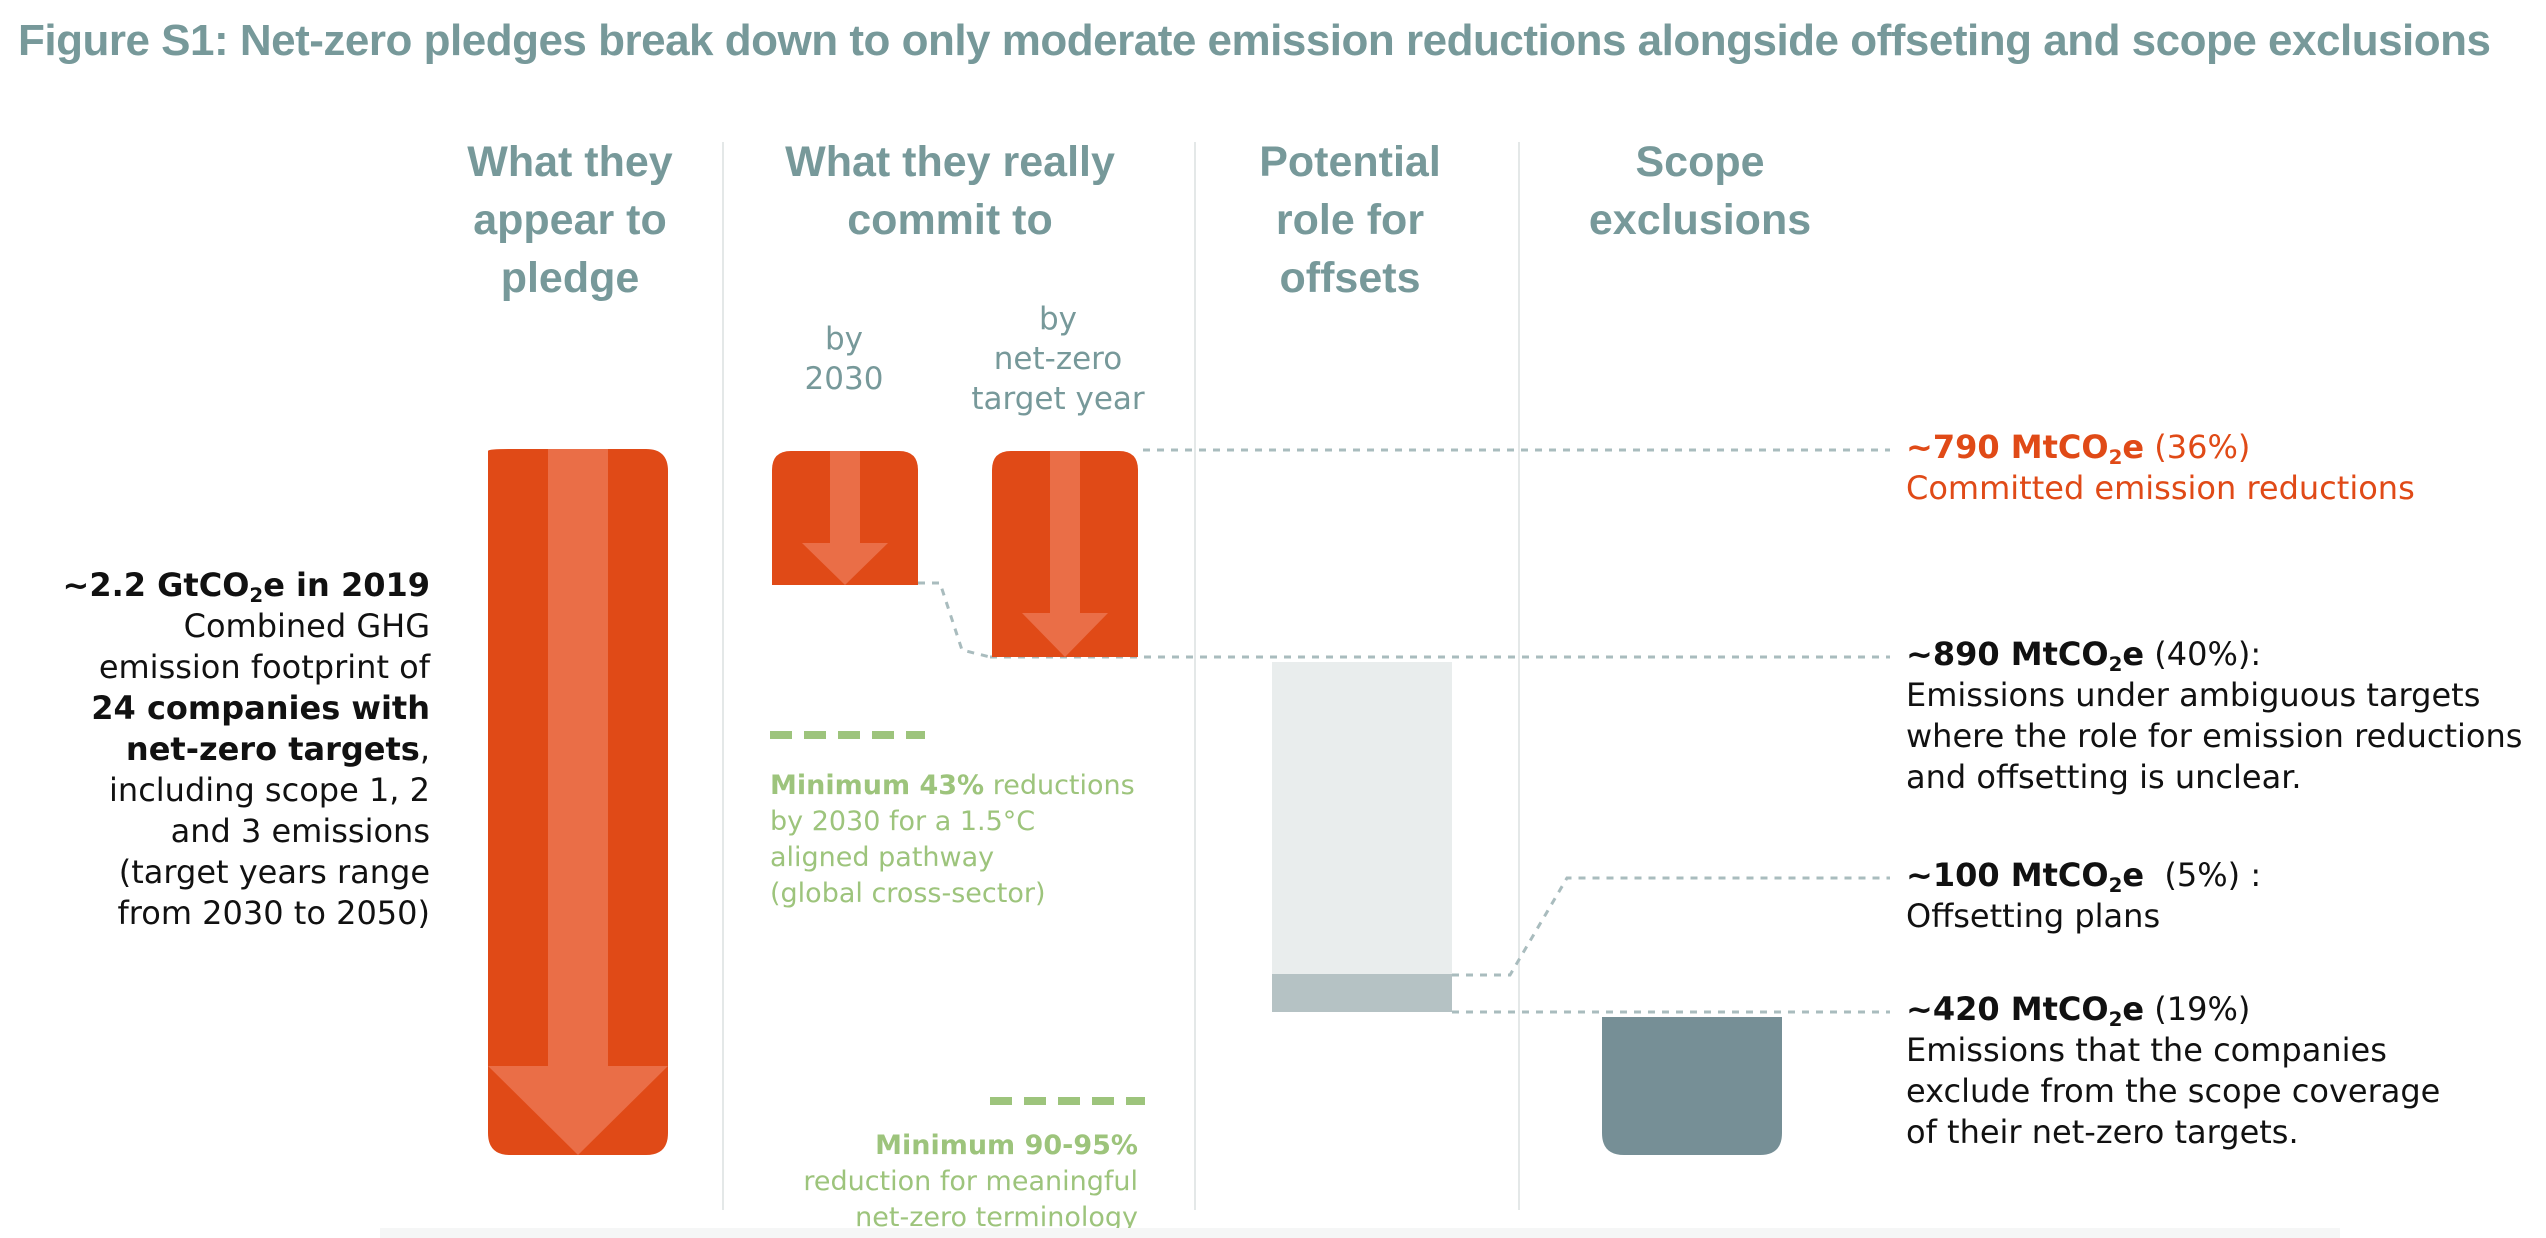 Image resolution: width=2546 pixels, height=1238 pixels. I want to click on column-header-line: pledge, so click(570, 278).